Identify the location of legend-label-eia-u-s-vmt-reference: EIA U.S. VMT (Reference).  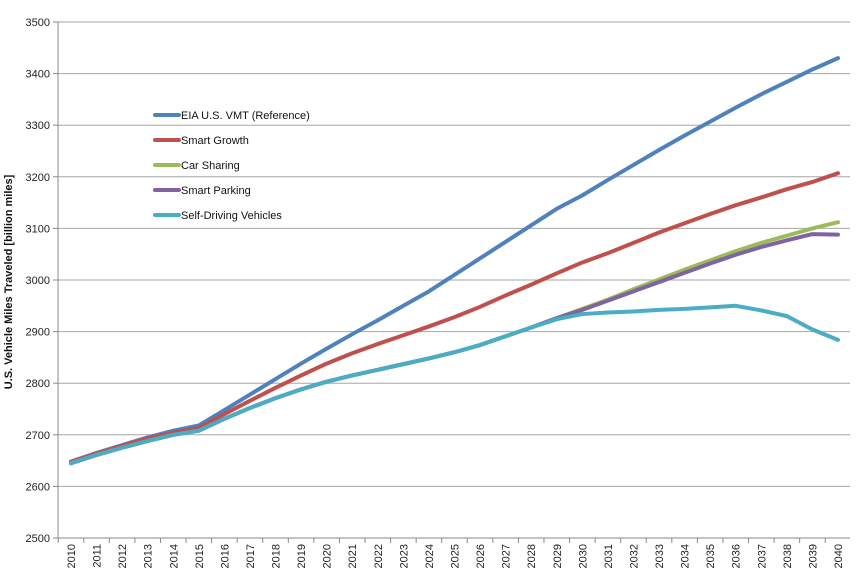
(245, 116).